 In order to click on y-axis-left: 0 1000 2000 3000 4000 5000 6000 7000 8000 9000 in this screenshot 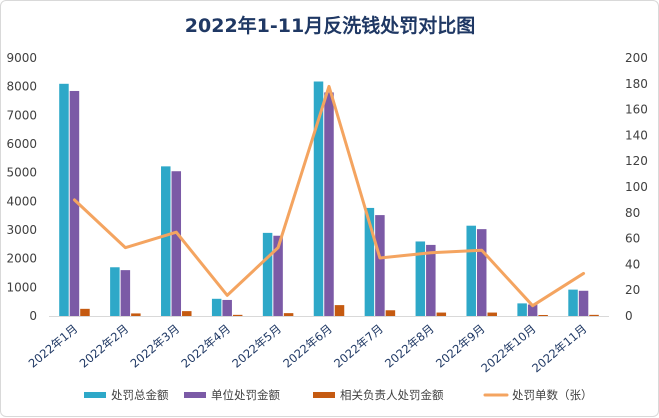, I will do `click(21, 187)`.